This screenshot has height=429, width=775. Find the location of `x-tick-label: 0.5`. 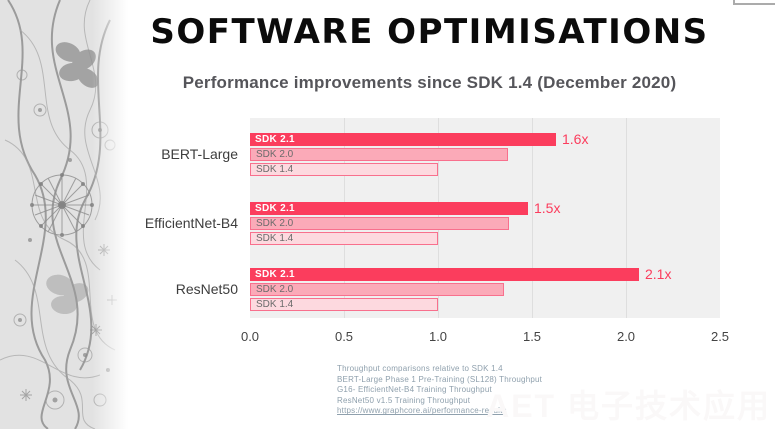

x-tick-label: 0.5 is located at coordinates (344, 336).